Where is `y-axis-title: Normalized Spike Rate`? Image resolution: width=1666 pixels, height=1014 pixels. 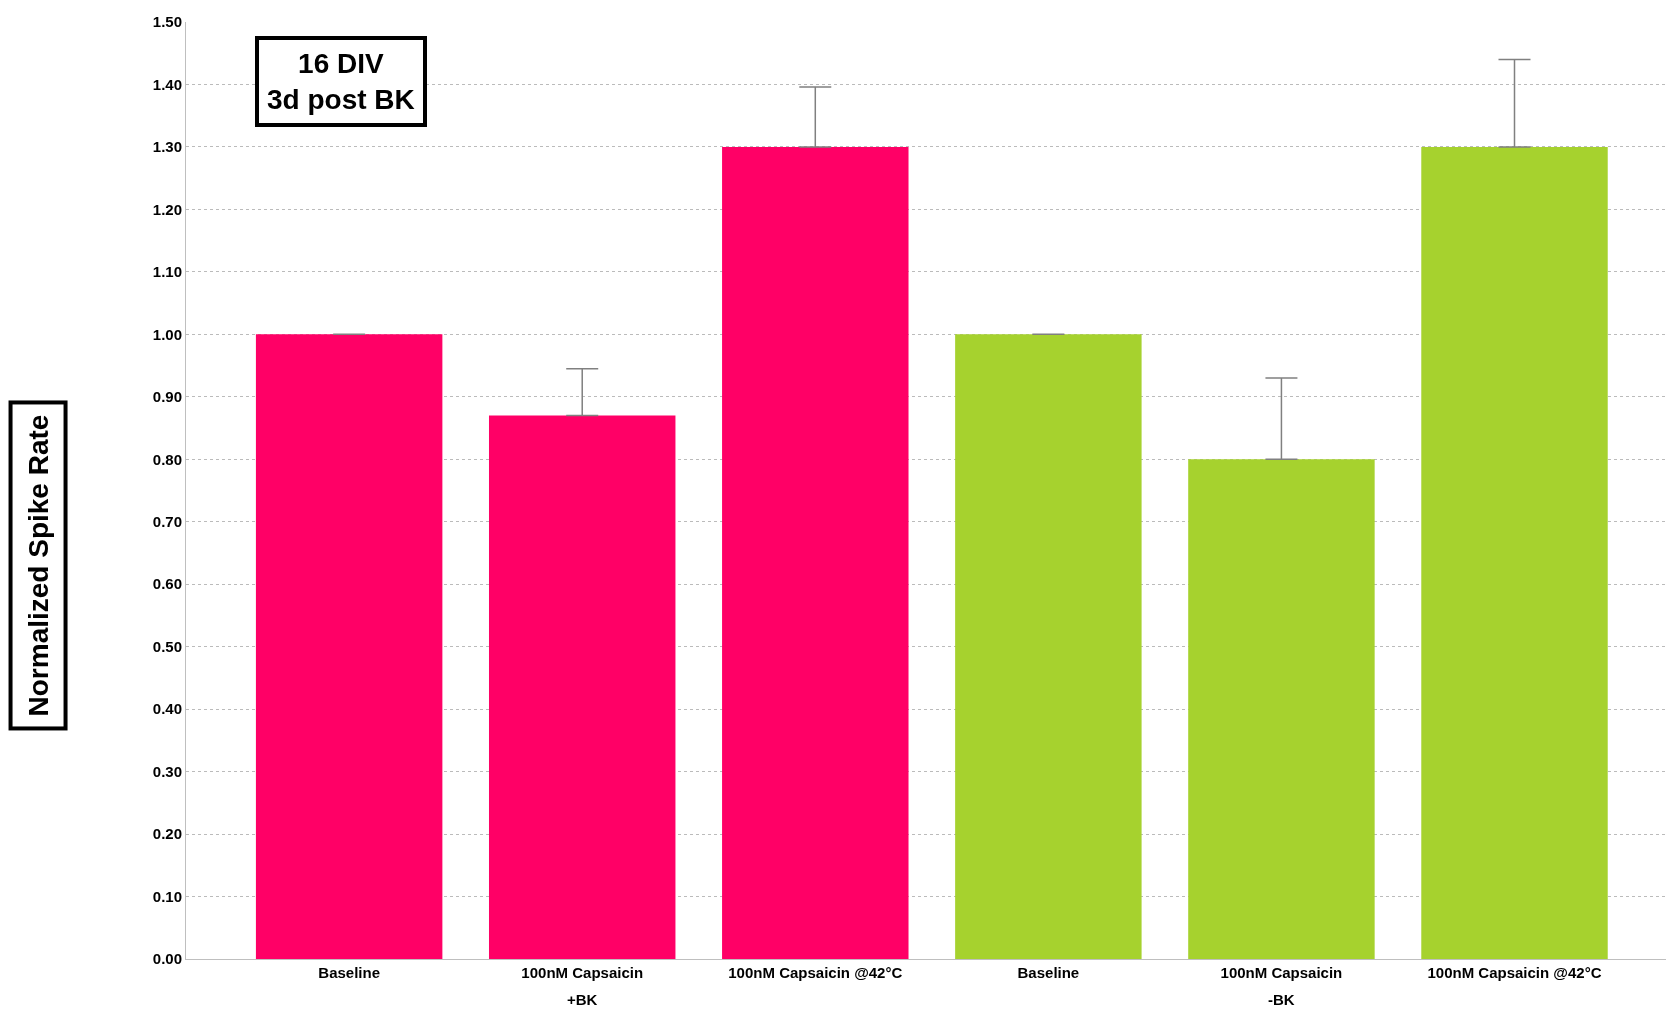 y-axis-title: Normalized Spike Rate is located at coordinates (38, 565).